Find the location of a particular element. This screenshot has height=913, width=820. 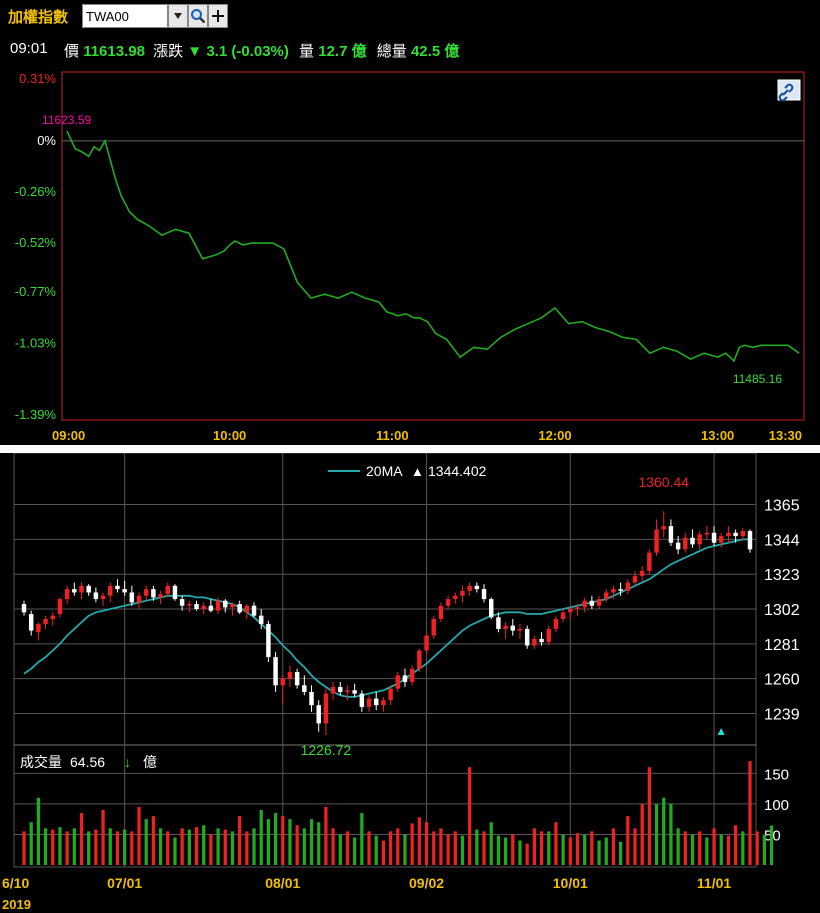

symbol-field is located at coordinates (125, 16).